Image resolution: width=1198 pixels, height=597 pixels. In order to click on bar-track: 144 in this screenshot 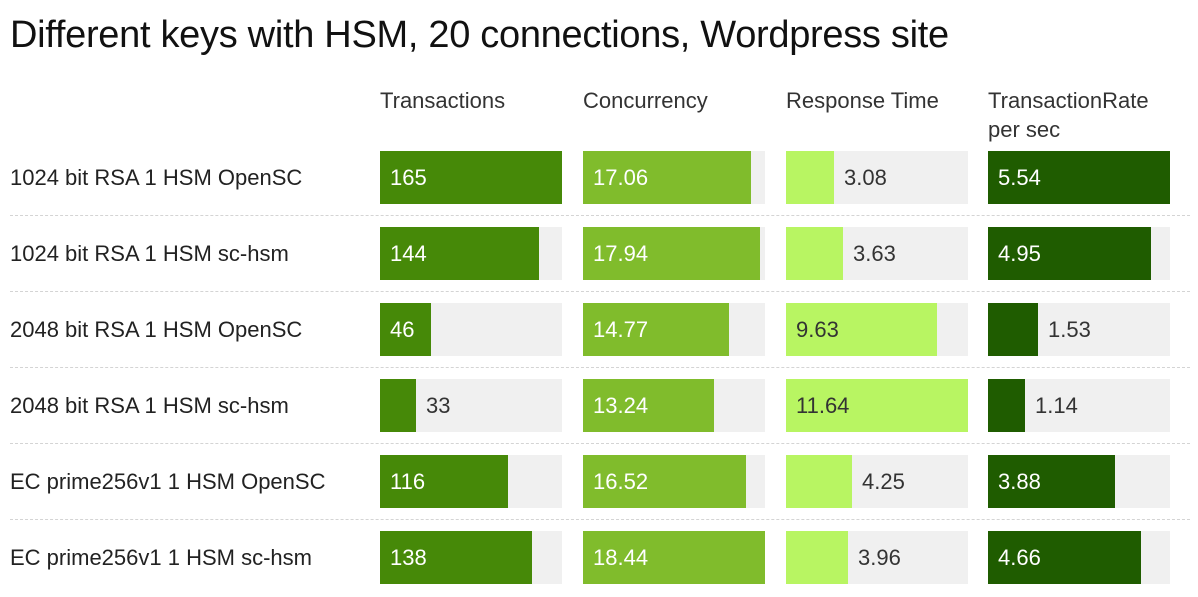, I will do `click(471, 253)`.